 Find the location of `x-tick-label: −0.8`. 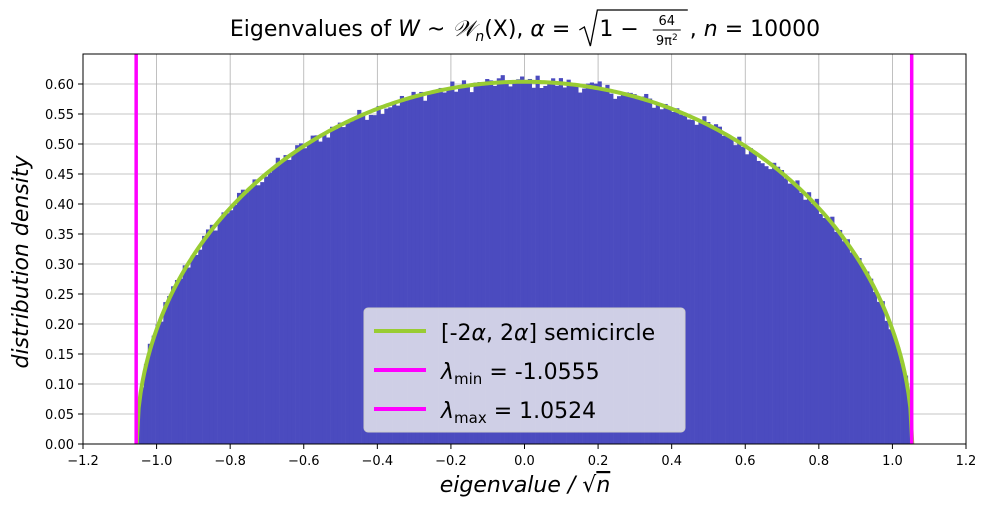

x-tick-label: −0.8 is located at coordinates (230, 461).